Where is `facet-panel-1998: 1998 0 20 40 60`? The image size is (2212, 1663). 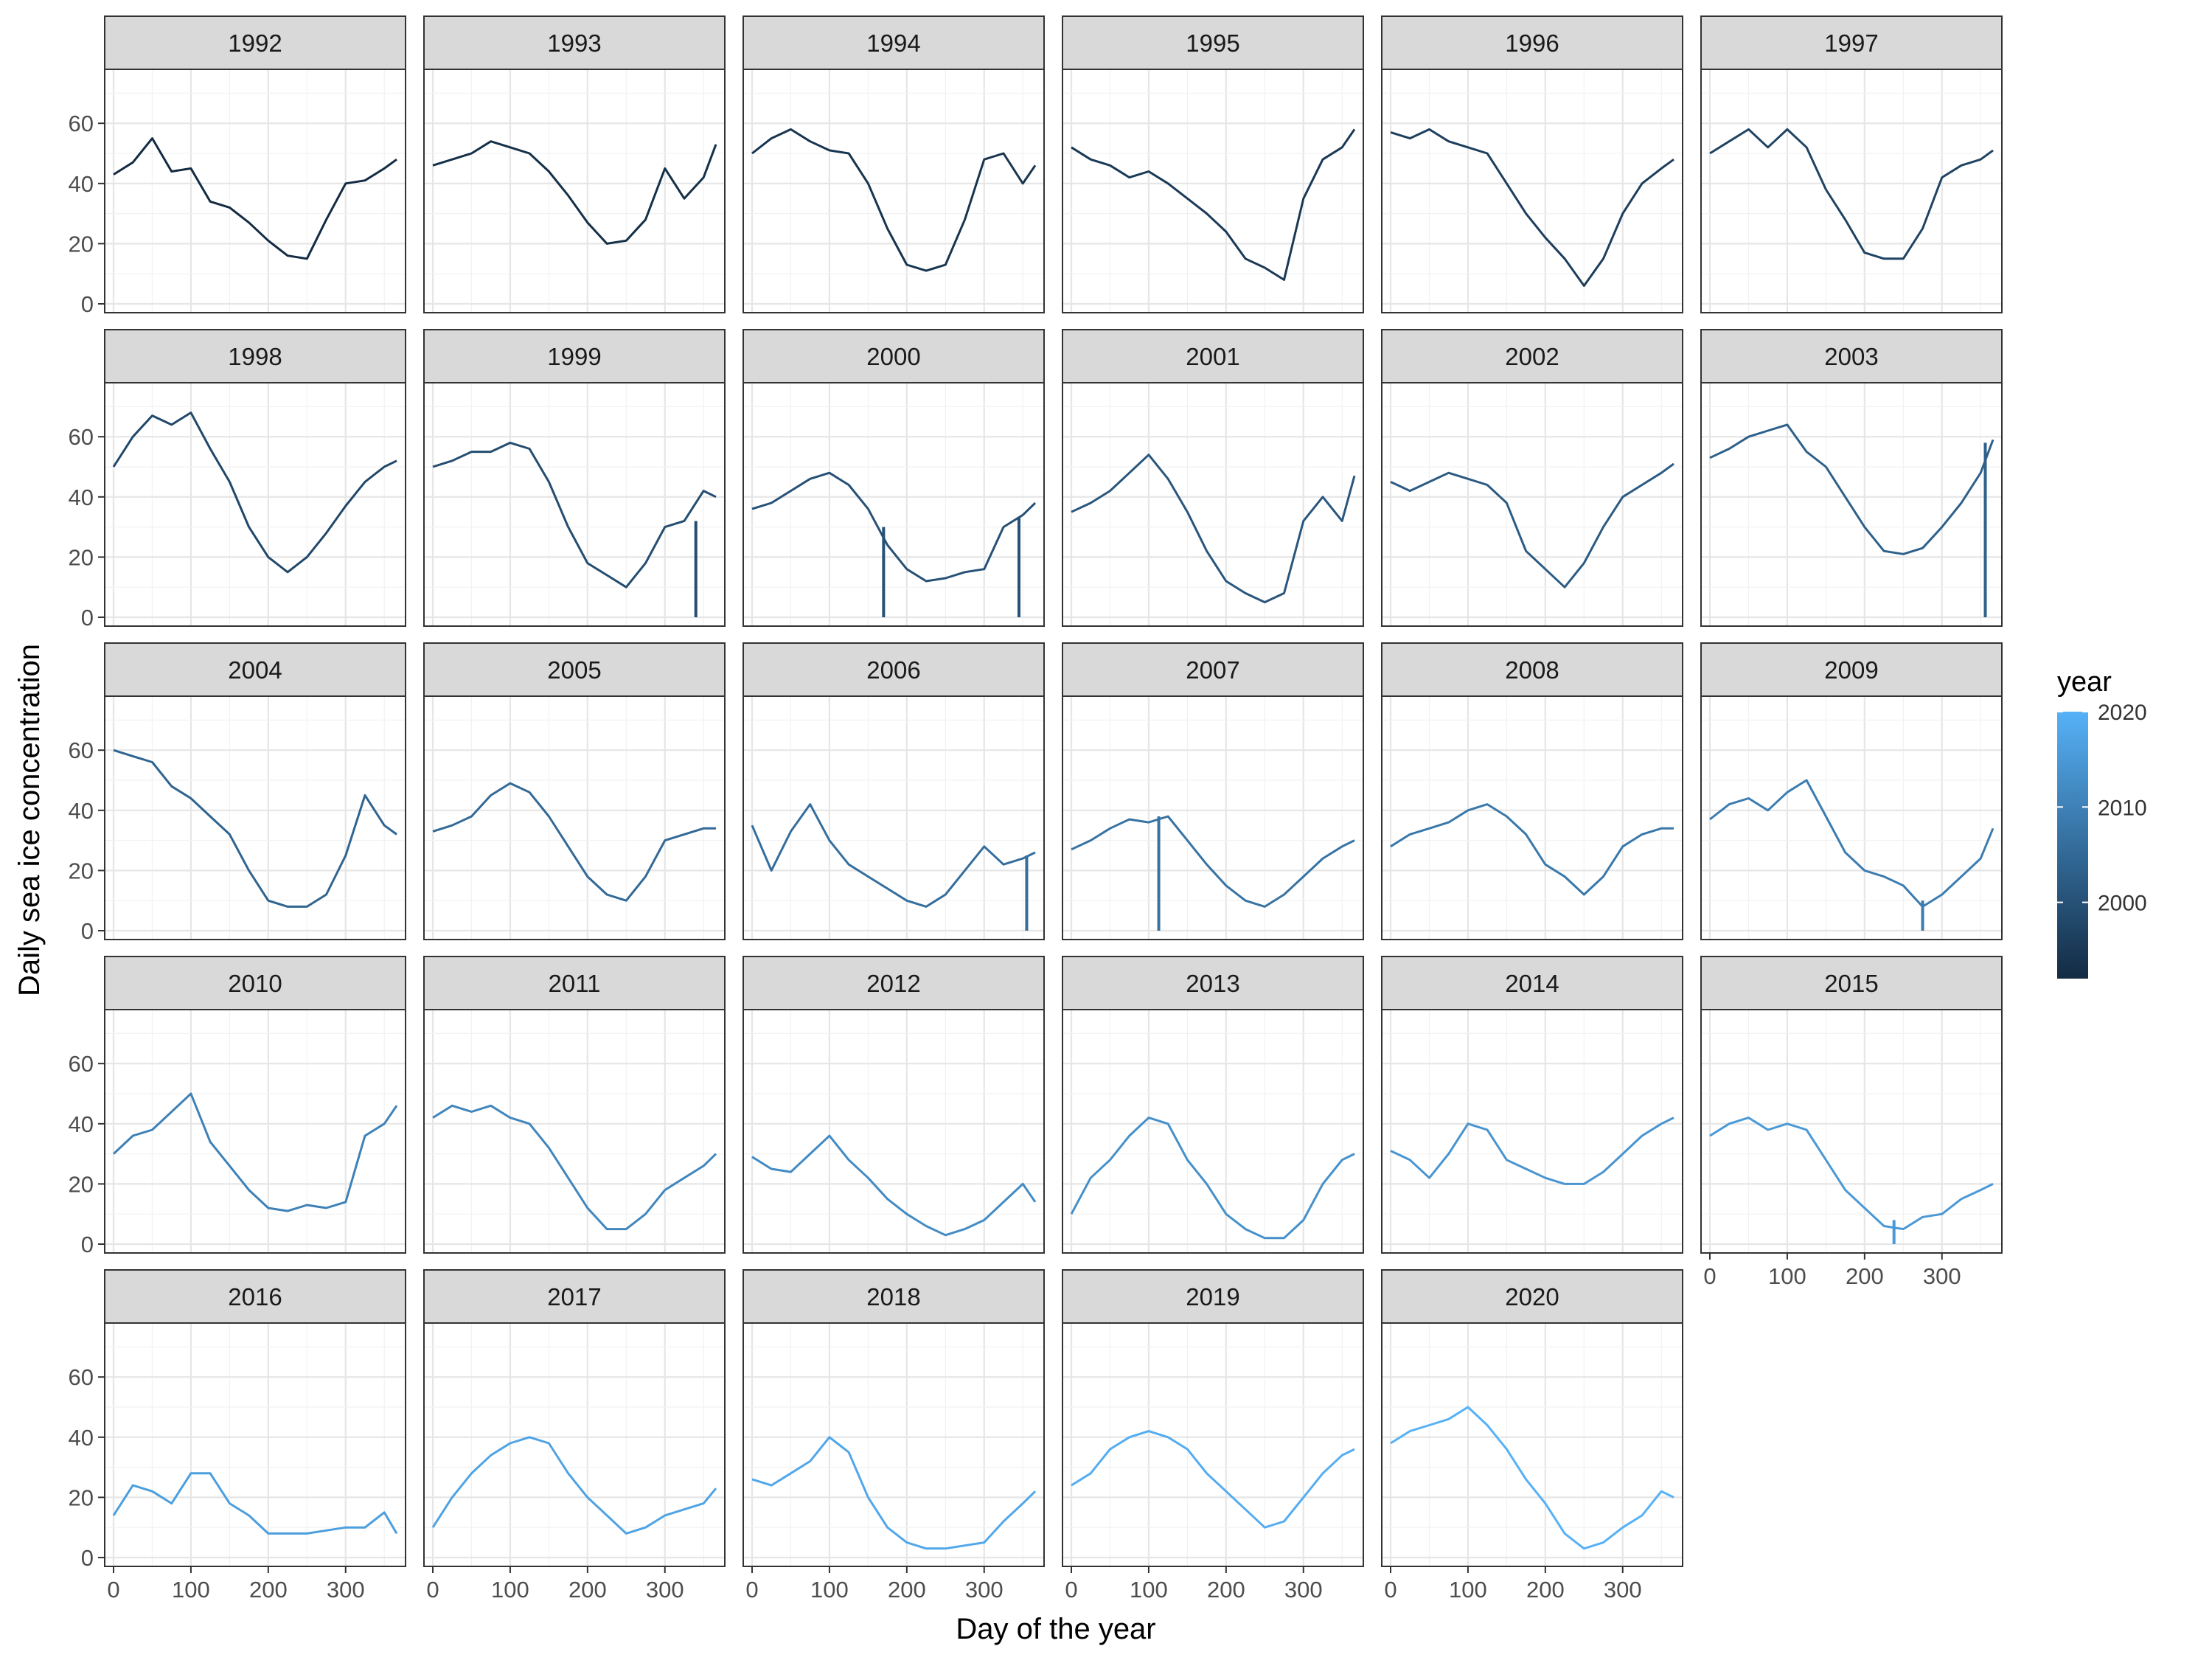 facet-panel-1998: 1998 0 20 40 60 is located at coordinates (237, 480).